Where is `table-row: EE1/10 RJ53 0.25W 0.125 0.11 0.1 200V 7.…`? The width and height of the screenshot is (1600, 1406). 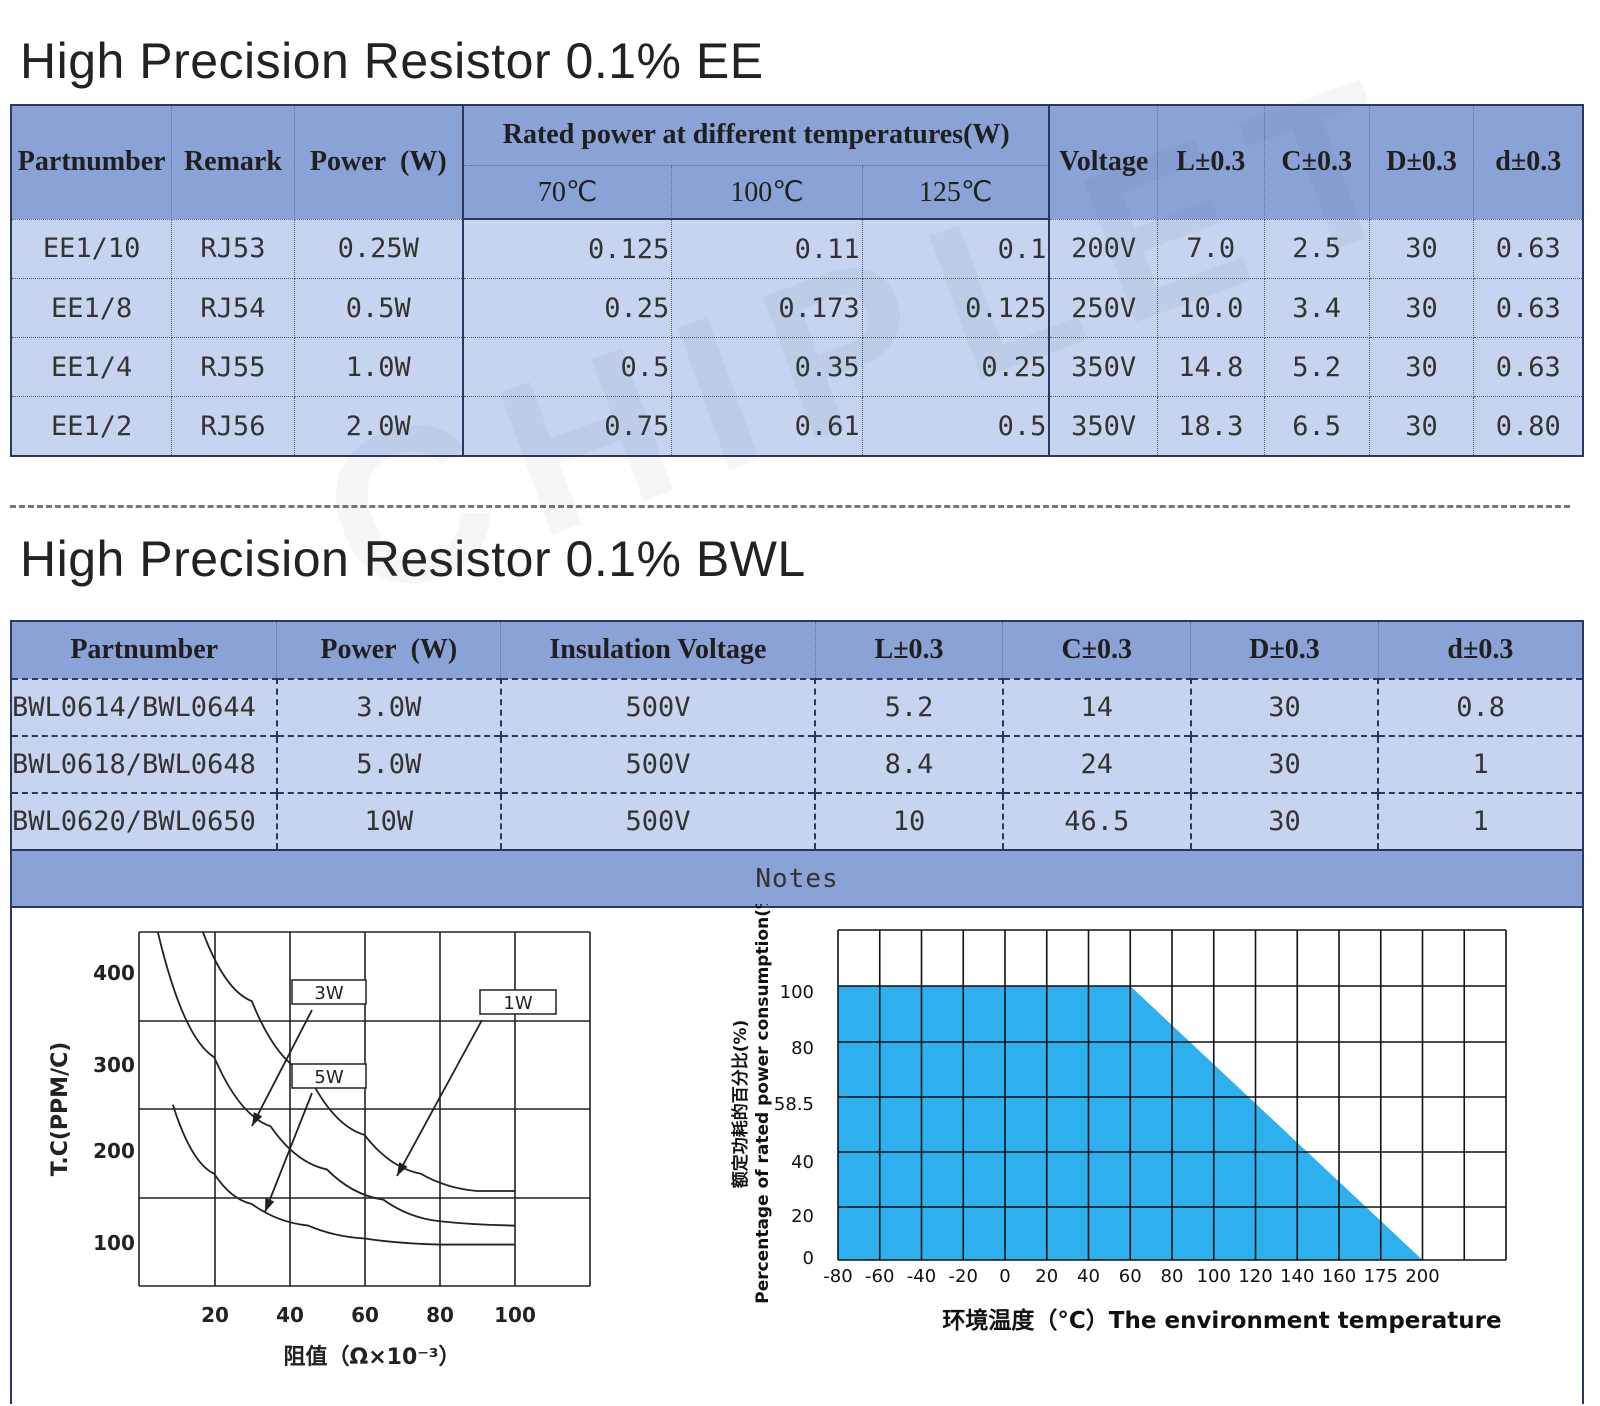 table-row: EE1/10 RJ53 0.25W 0.125 0.11 0.1 200V 7.… is located at coordinates (797, 249).